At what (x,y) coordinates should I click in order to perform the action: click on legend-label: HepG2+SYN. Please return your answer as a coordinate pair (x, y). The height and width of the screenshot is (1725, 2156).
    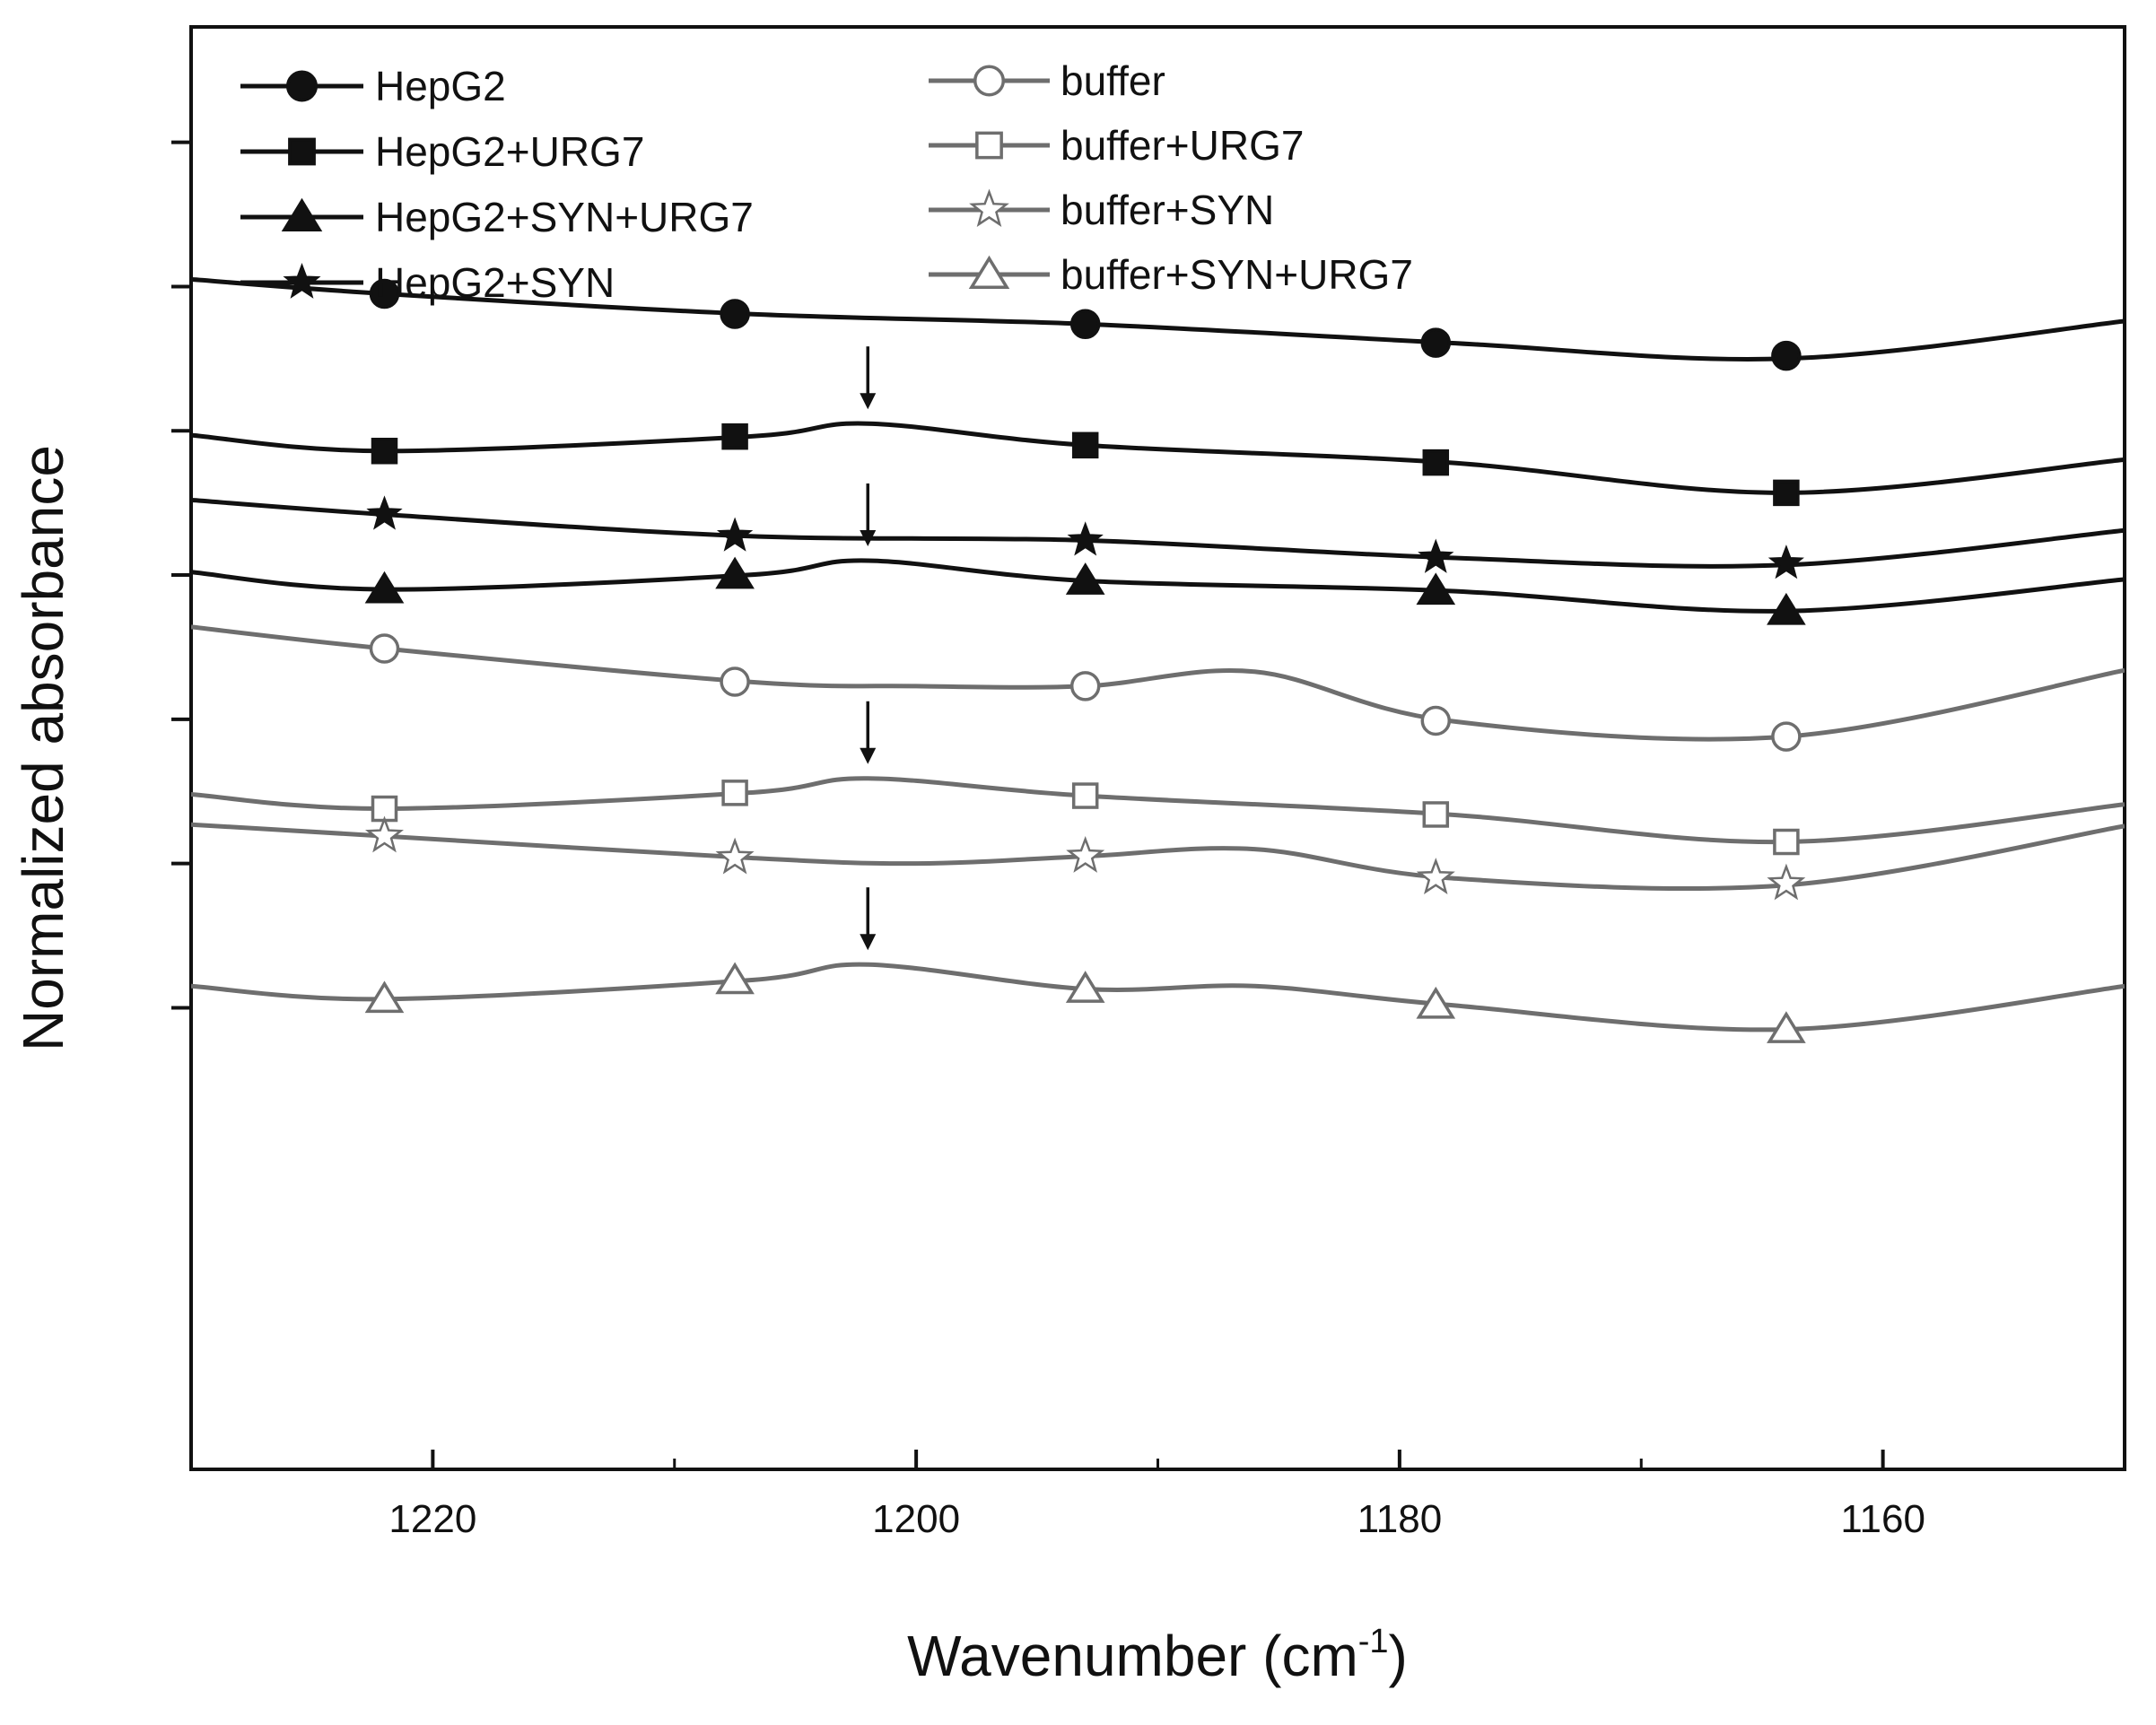
    Looking at the image, I should click on (495, 282).